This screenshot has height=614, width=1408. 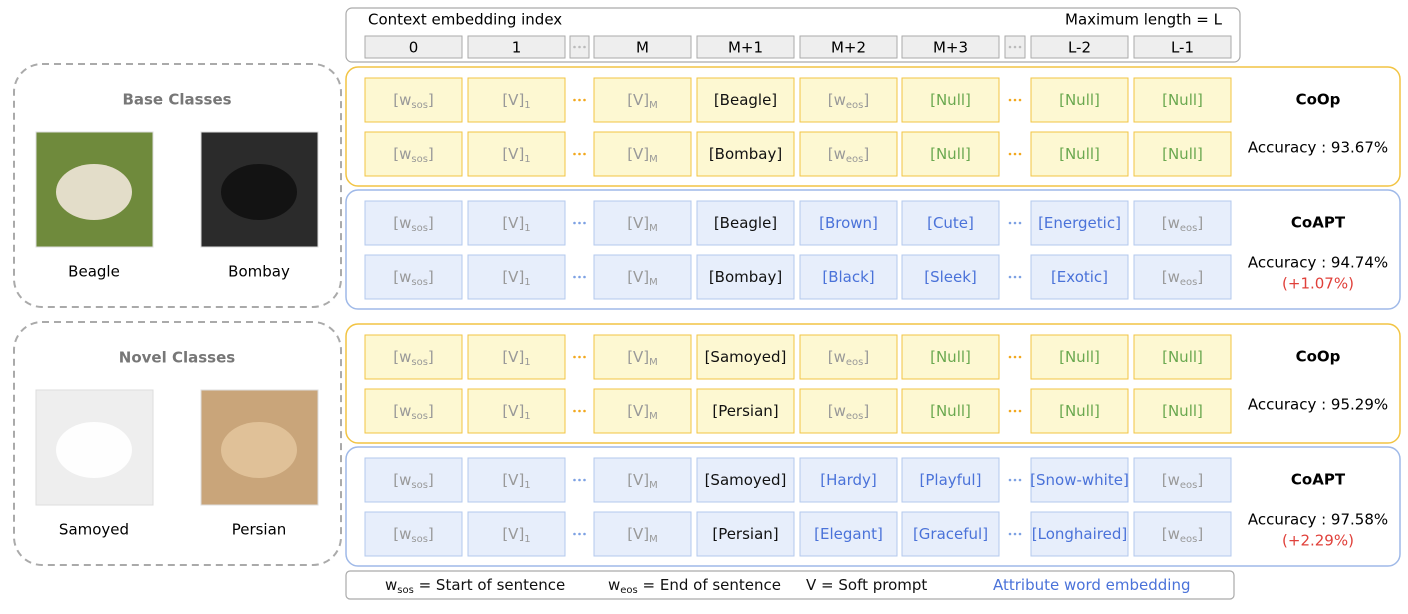 I want to click on token-main: [Sleek], so click(x=950, y=277).